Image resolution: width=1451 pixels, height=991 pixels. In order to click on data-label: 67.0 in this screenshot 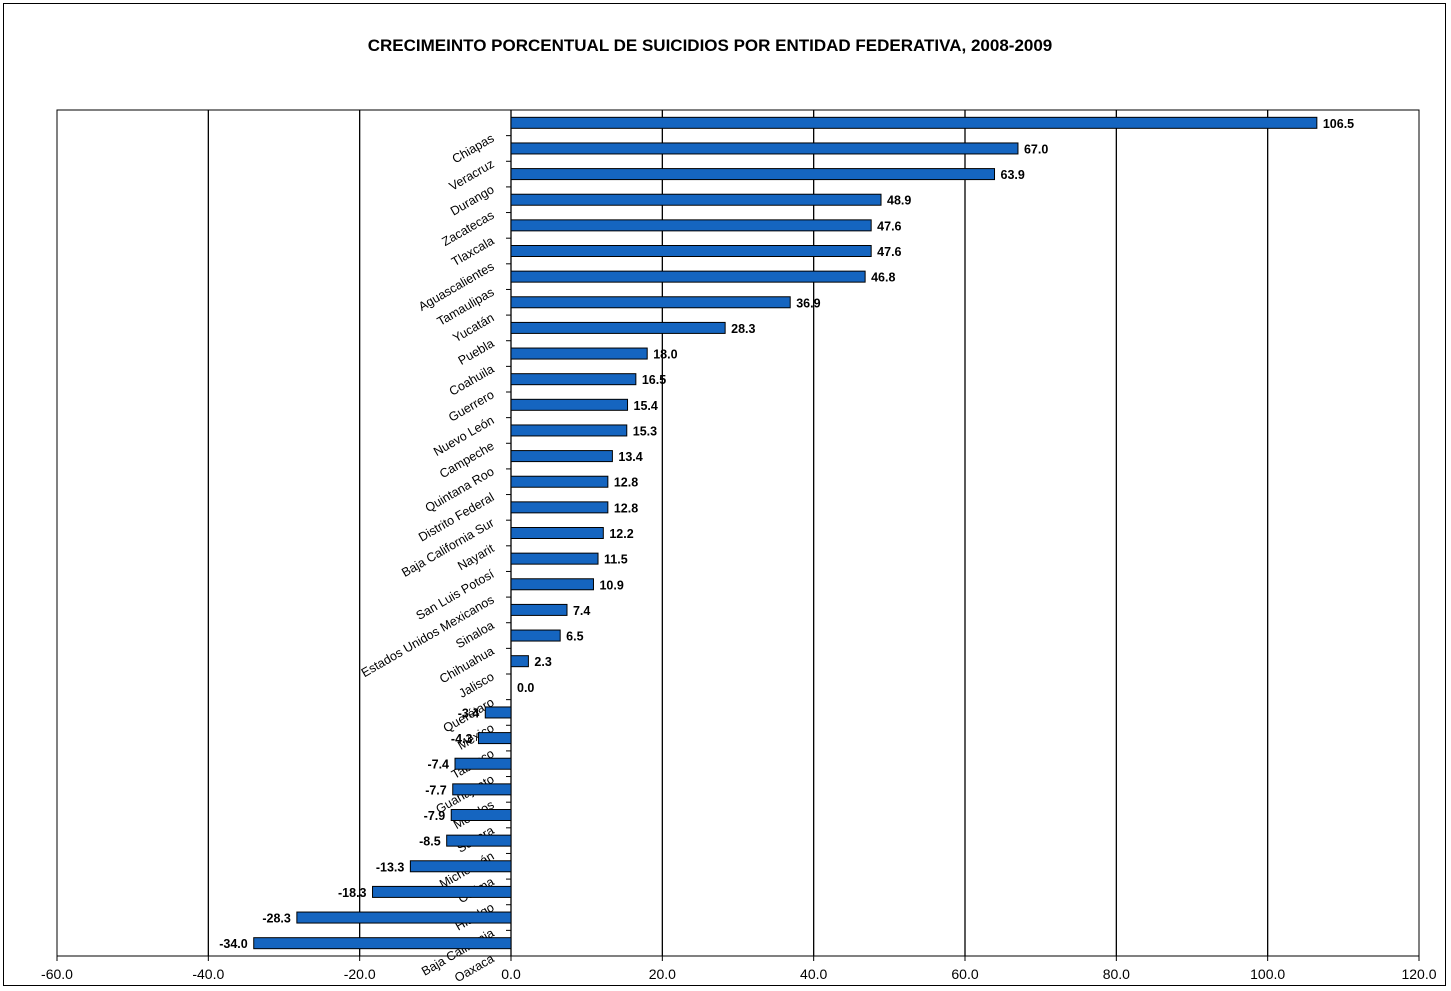, I will do `click(1036, 149)`.